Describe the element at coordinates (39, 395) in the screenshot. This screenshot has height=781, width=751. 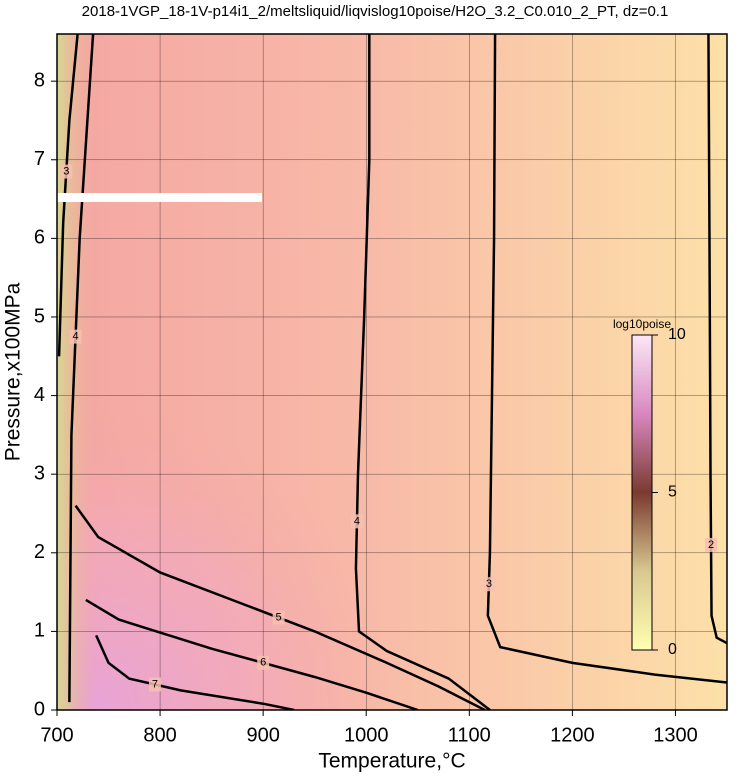
I see `y-tick-label: 4` at that location.